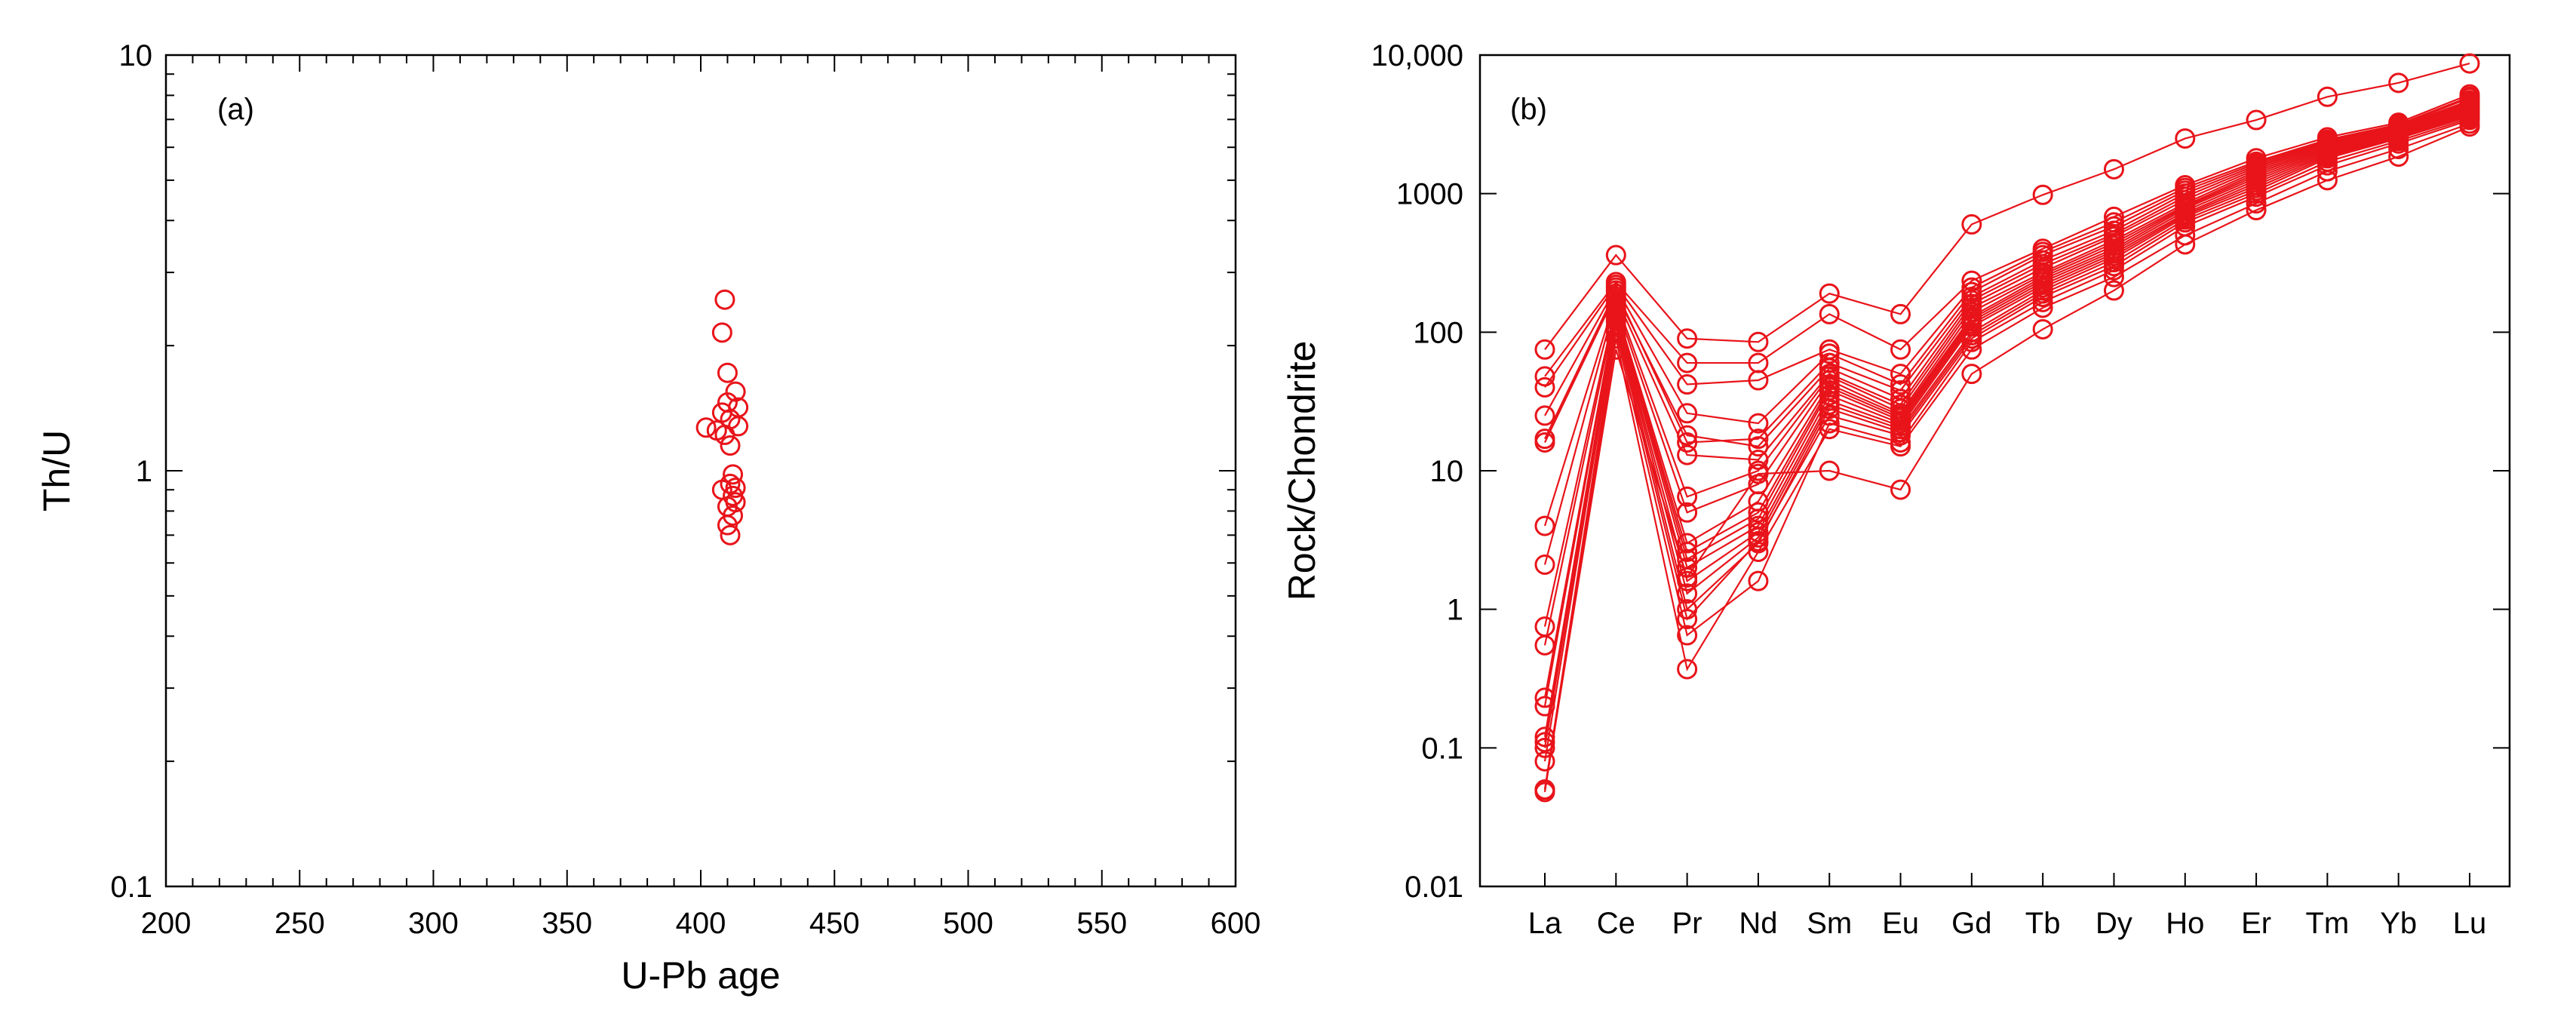  I want to click on panel-b-y-tick-label: 0.1, so click(1442, 748).